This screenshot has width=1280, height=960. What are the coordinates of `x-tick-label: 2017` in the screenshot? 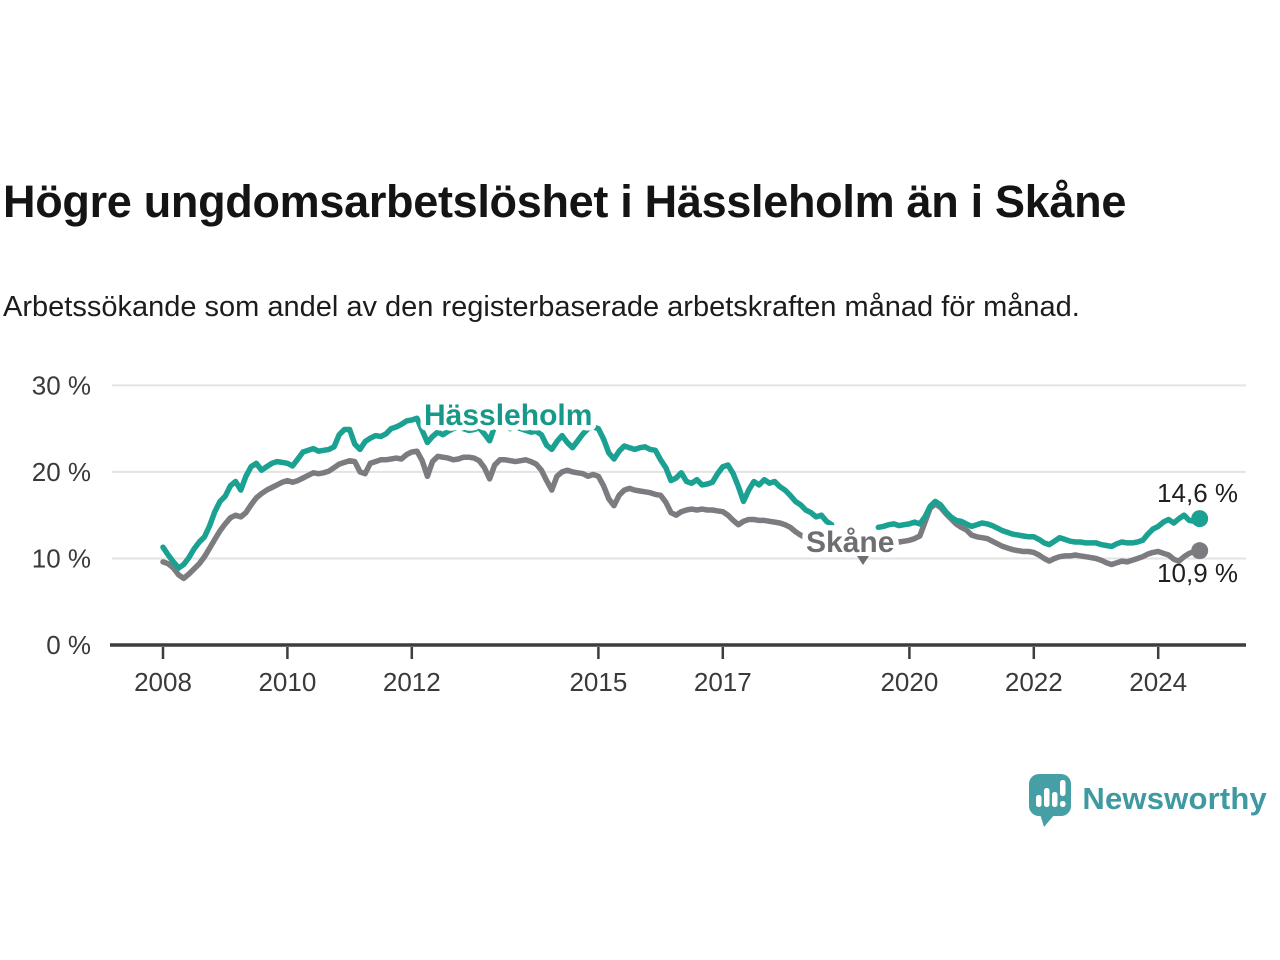 It's located at (723, 682).